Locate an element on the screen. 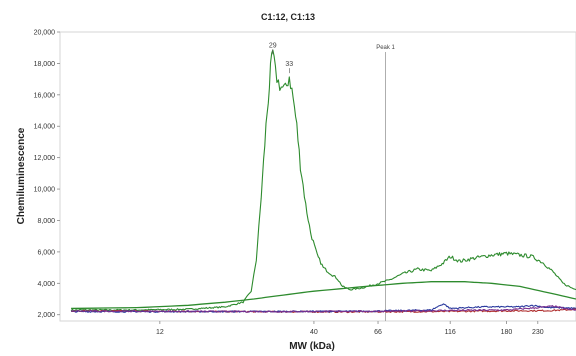 This screenshot has height=356, width=576. y-tick-label: 18,000 is located at coordinates (45, 64).